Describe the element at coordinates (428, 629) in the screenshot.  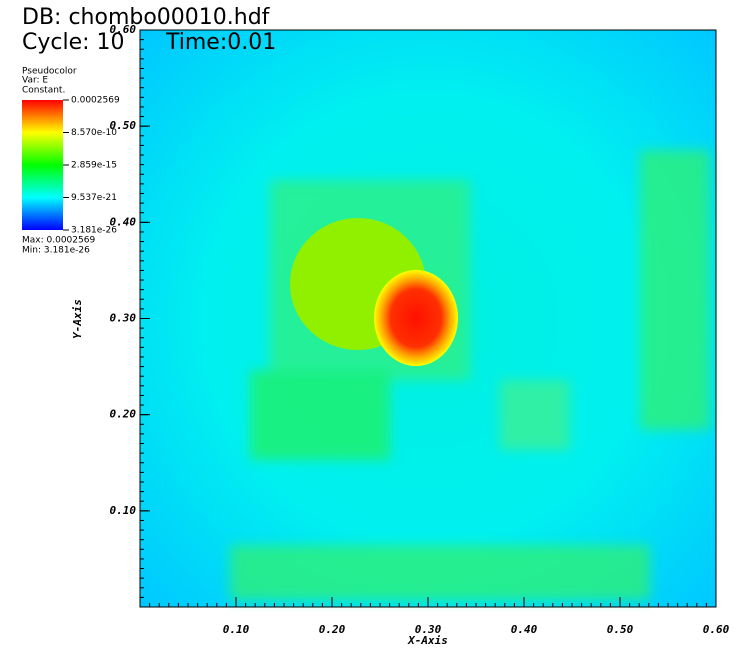
I see `x-tick-label: 0.30` at that location.